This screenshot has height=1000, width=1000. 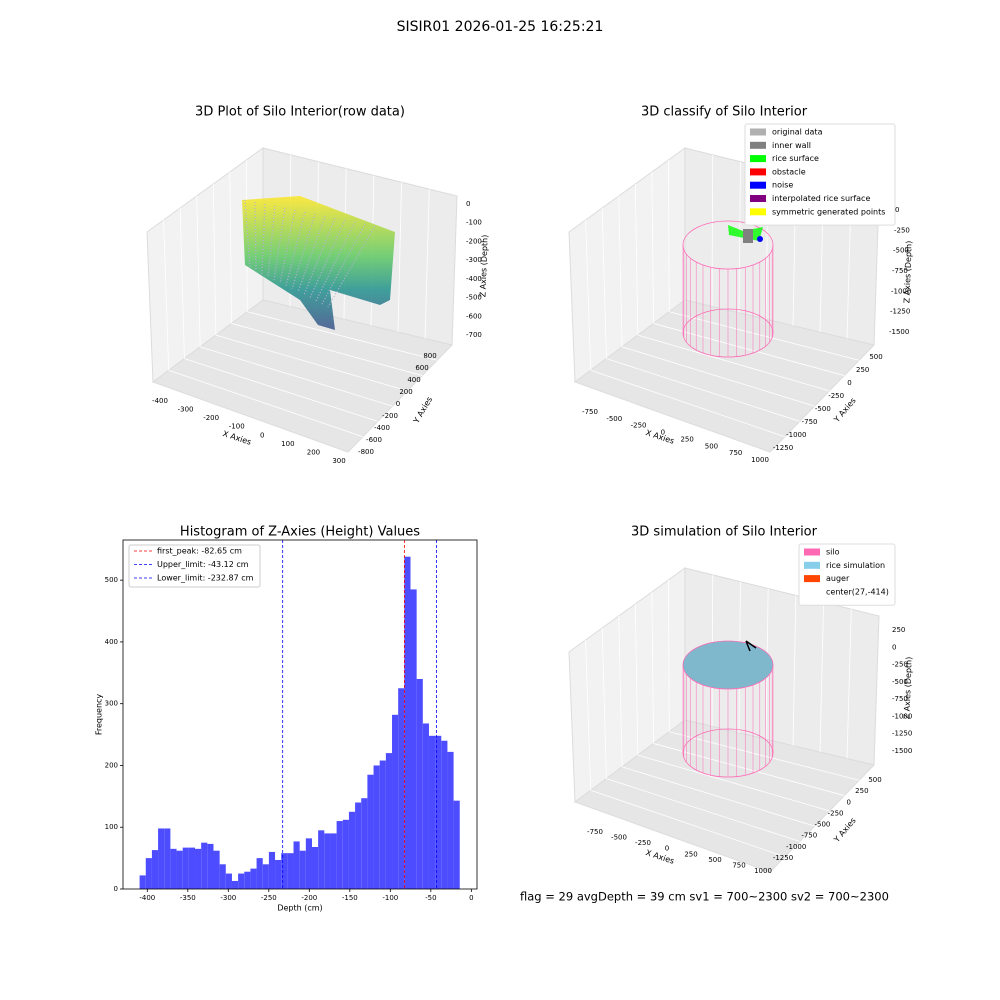 I want to click on x-tick-label: -400, so click(x=147, y=898).